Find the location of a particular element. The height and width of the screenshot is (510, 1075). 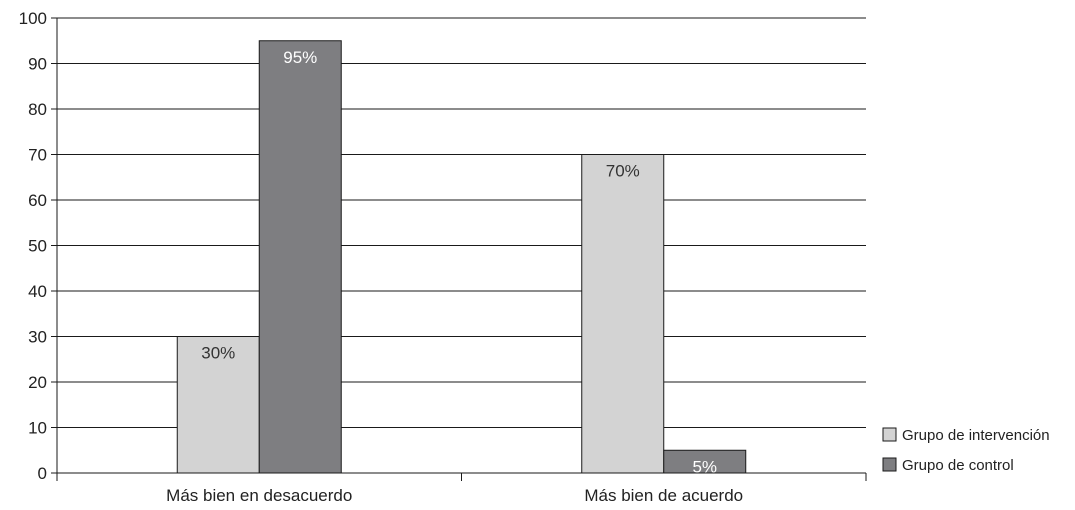

x-category-label: Más bien de acuerdo is located at coordinates (663, 495).